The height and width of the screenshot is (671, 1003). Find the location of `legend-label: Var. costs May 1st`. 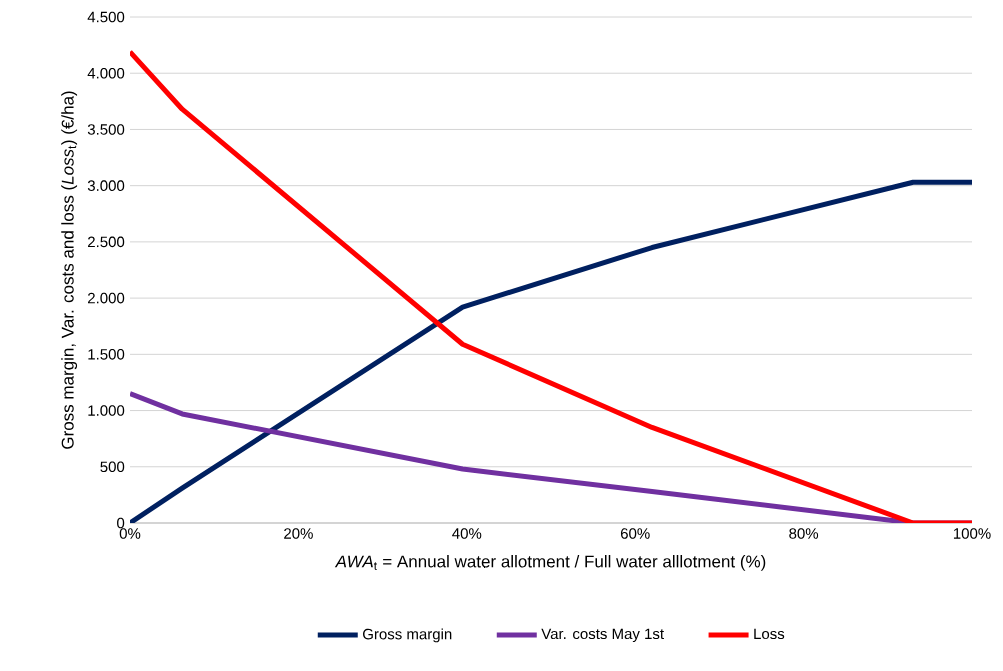

legend-label: Var. costs May 1st is located at coordinates (602, 635).